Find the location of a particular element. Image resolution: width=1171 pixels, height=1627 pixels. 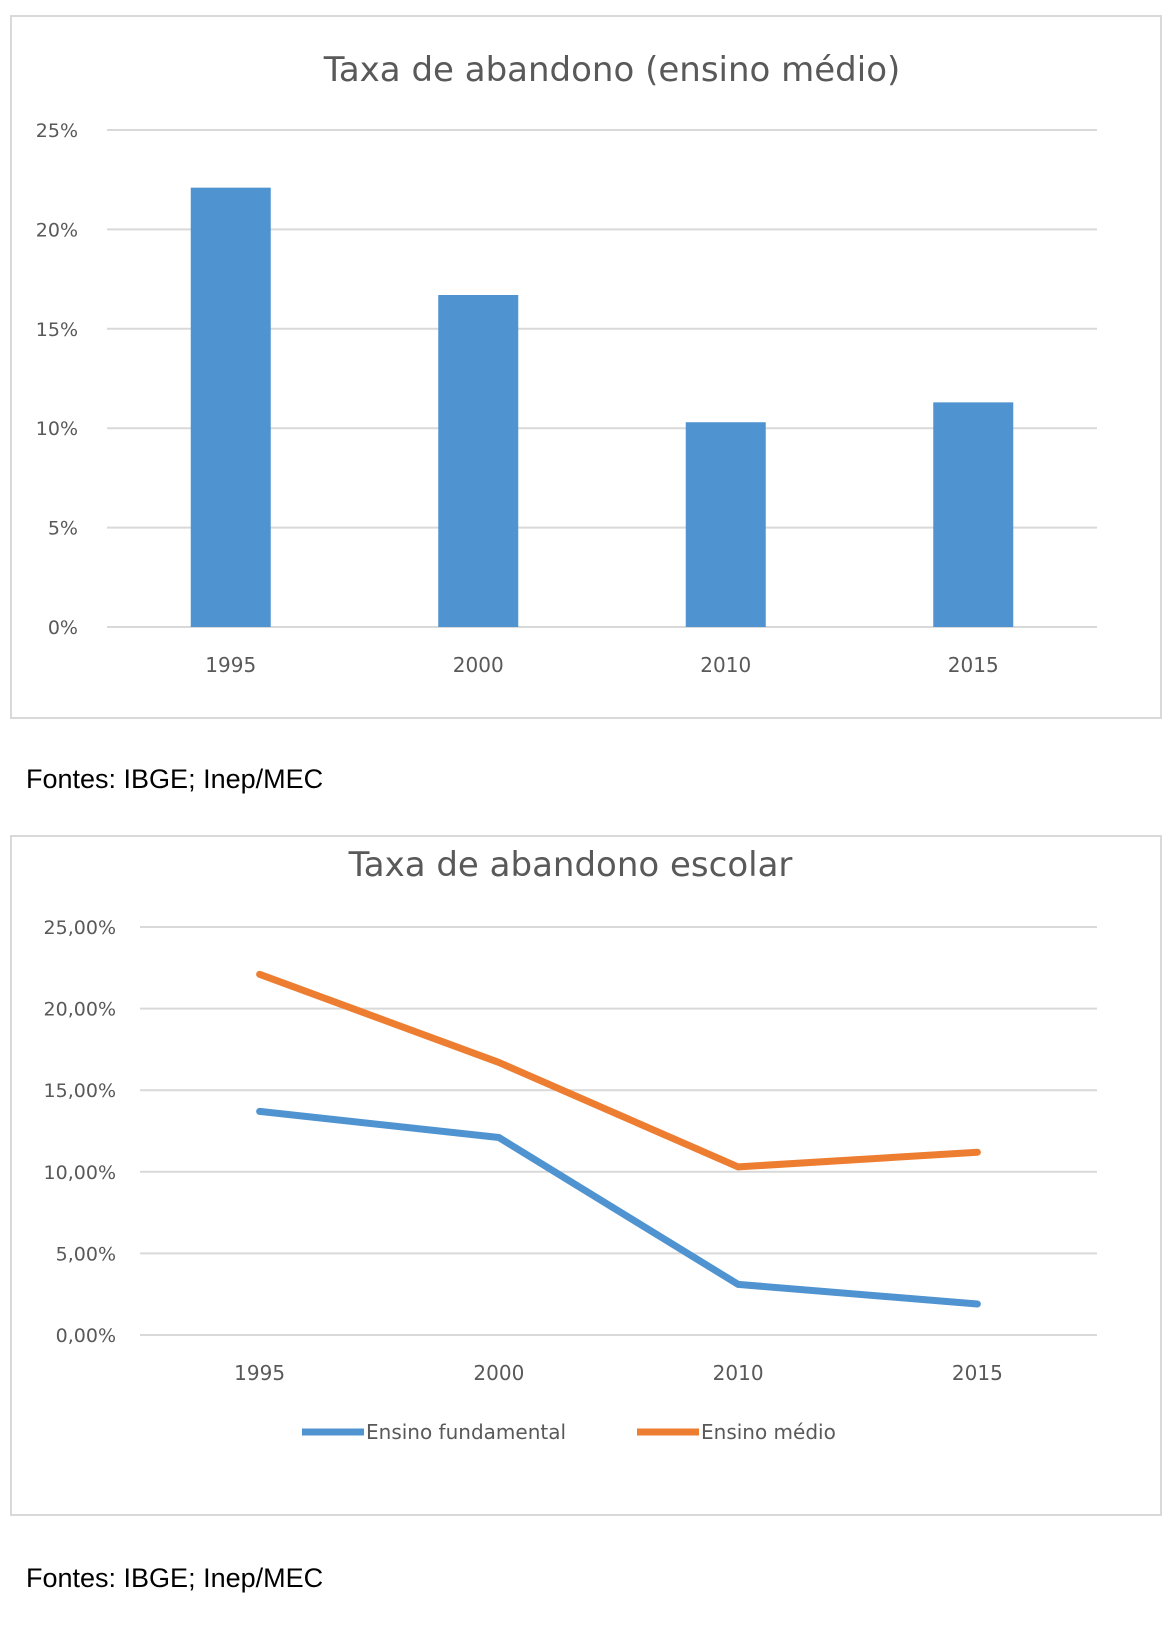

y-tick-label: 10,00% is located at coordinates (80, 1173).